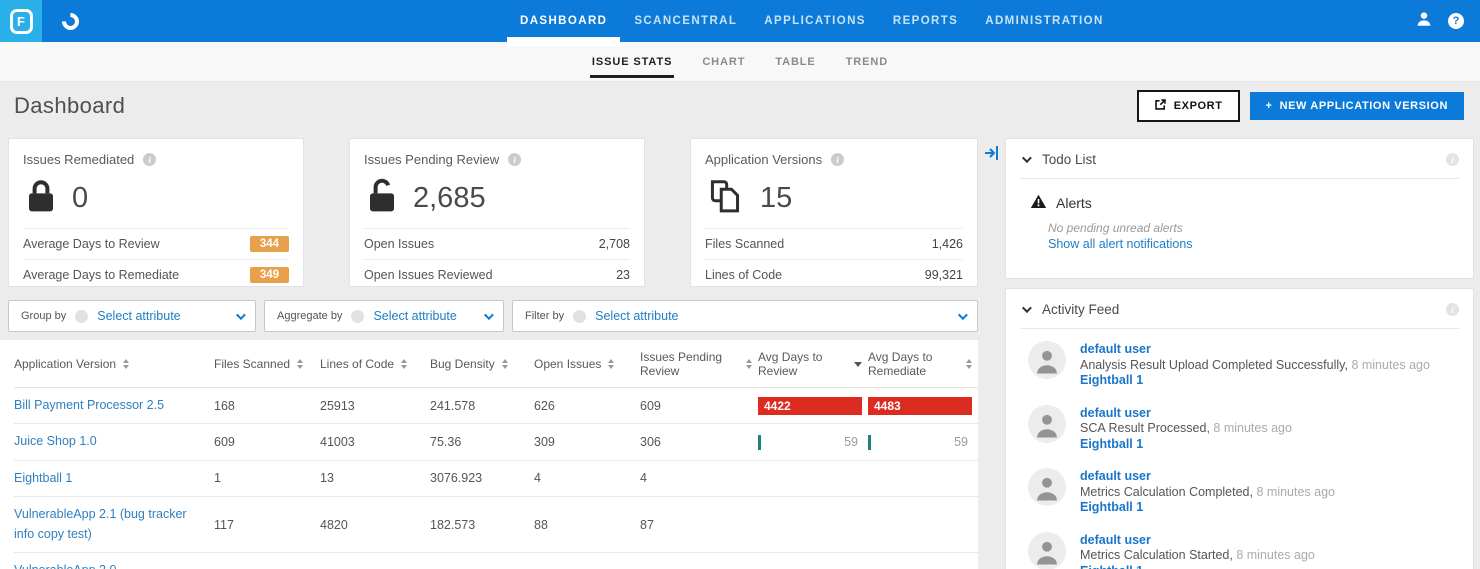 The image size is (1480, 569). Describe the element at coordinates (795, 61) in the screenshot. I see `tab-table: TABLE` at that location.